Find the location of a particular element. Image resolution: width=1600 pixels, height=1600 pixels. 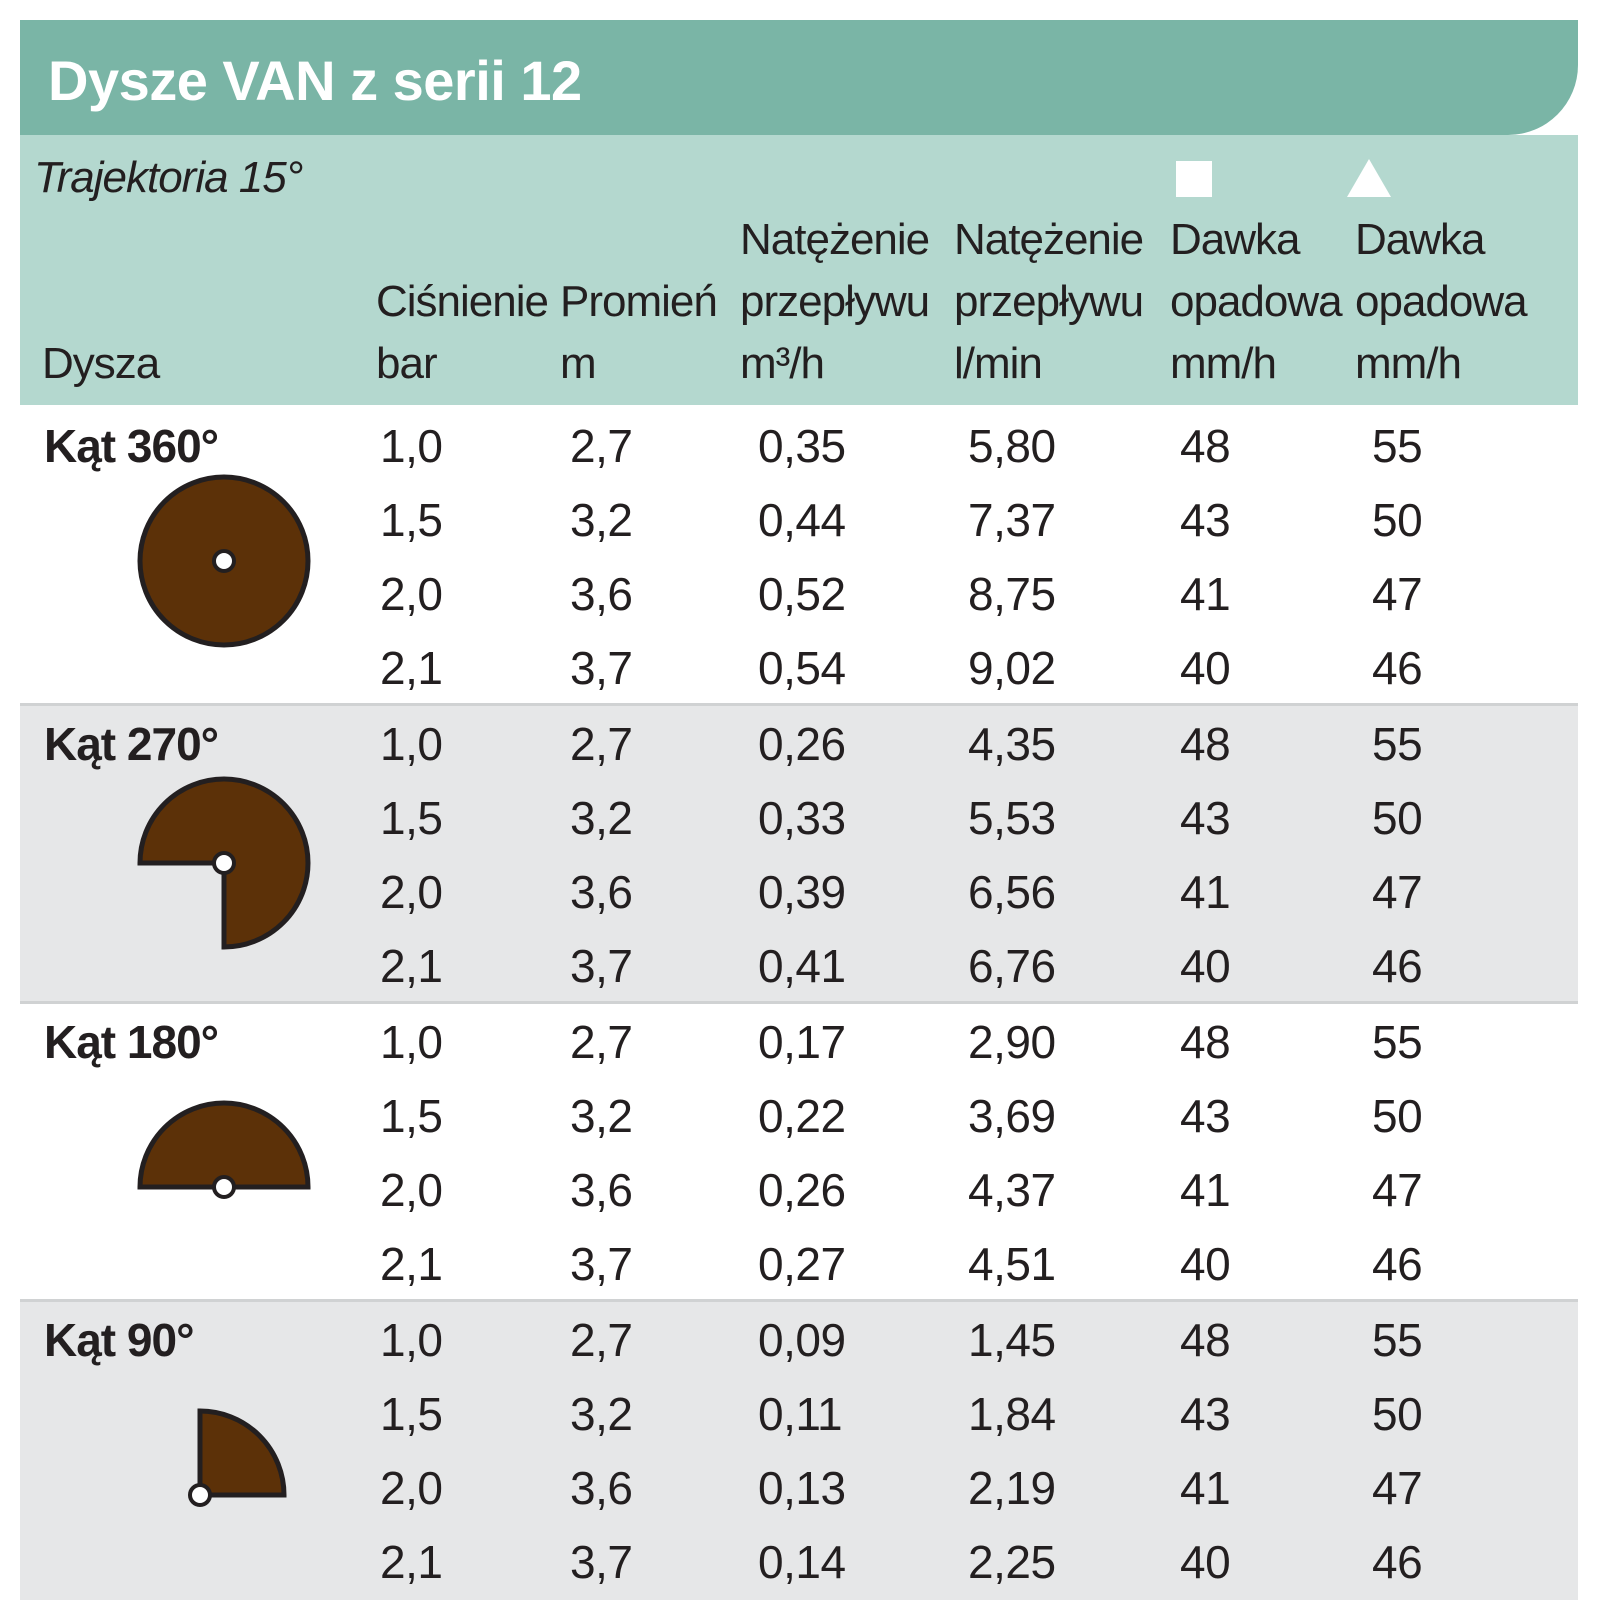

triangle-marker-icon is located at coordinates (1369, 178).